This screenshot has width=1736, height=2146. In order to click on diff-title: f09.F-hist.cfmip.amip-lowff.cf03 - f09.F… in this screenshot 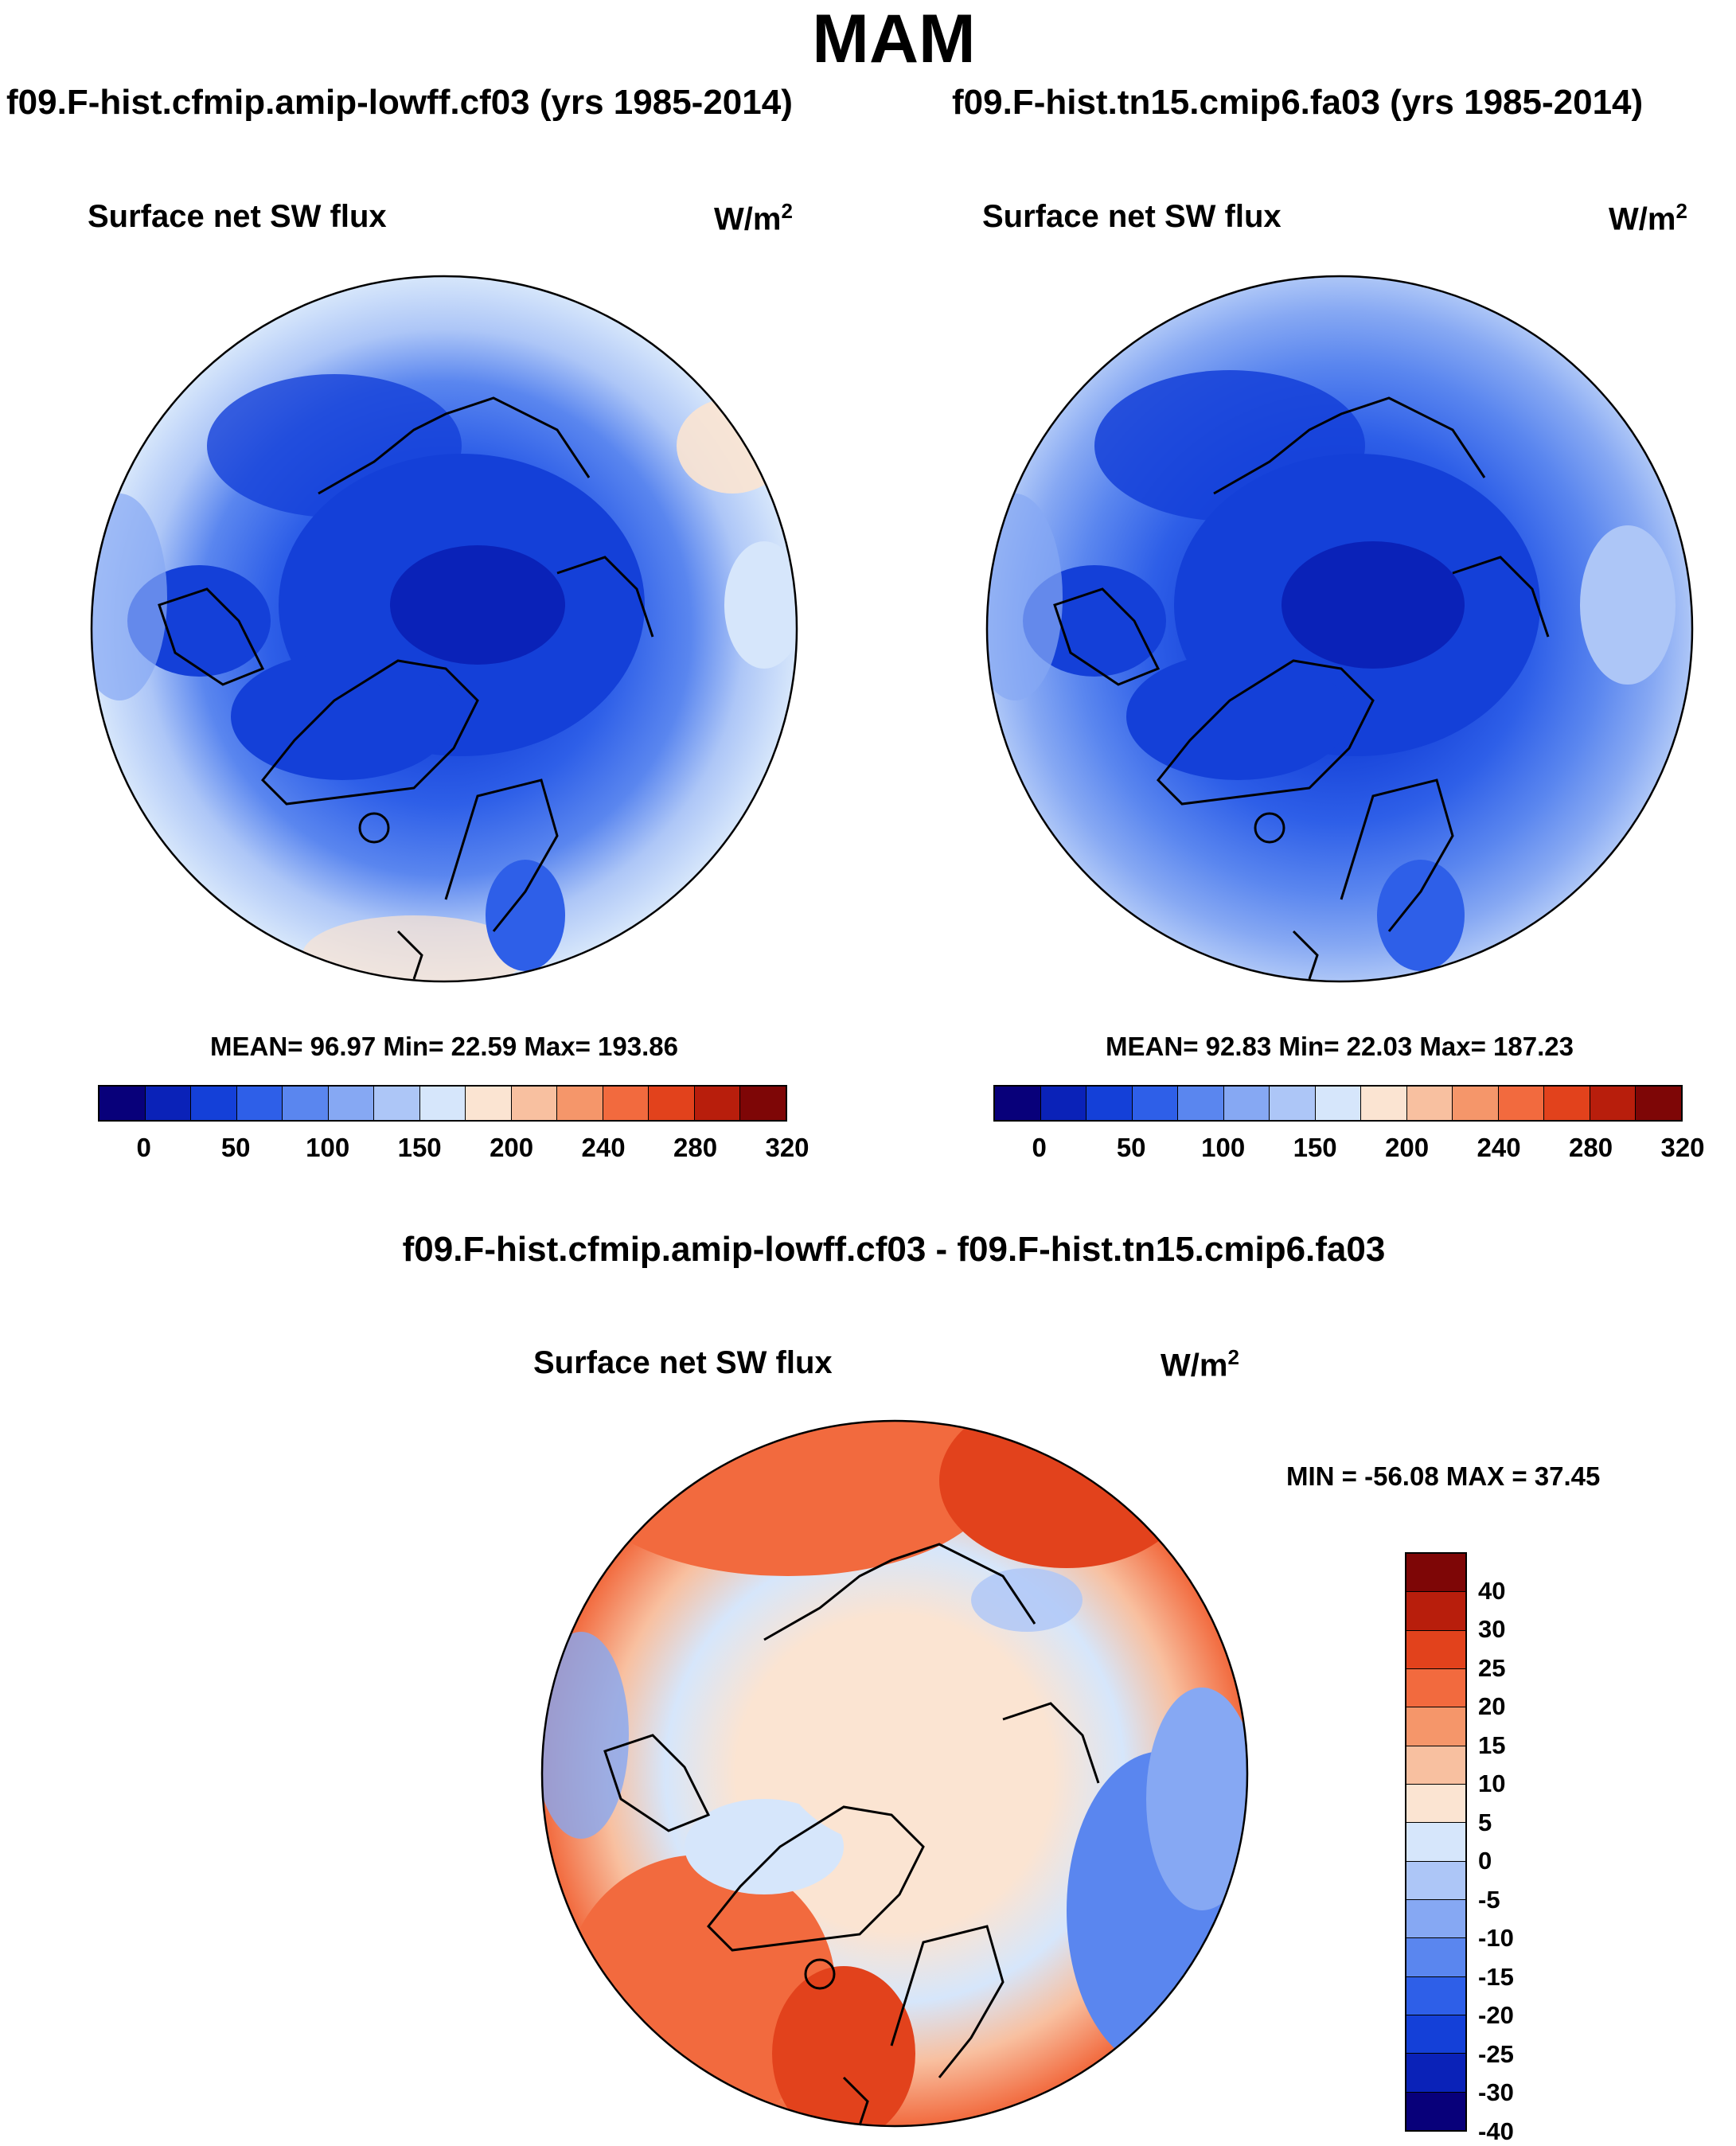, I will do `click(894, 1249)`.